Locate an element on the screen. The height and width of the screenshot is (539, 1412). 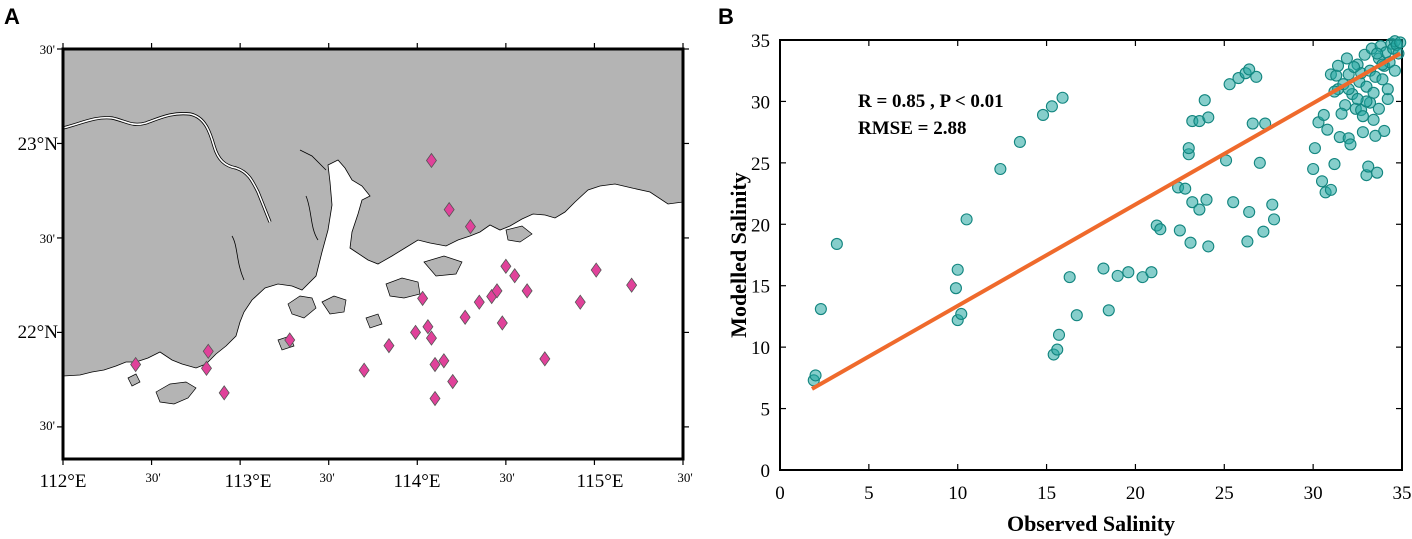
y-tick-label: 20 is located at coordinates (760, 225).